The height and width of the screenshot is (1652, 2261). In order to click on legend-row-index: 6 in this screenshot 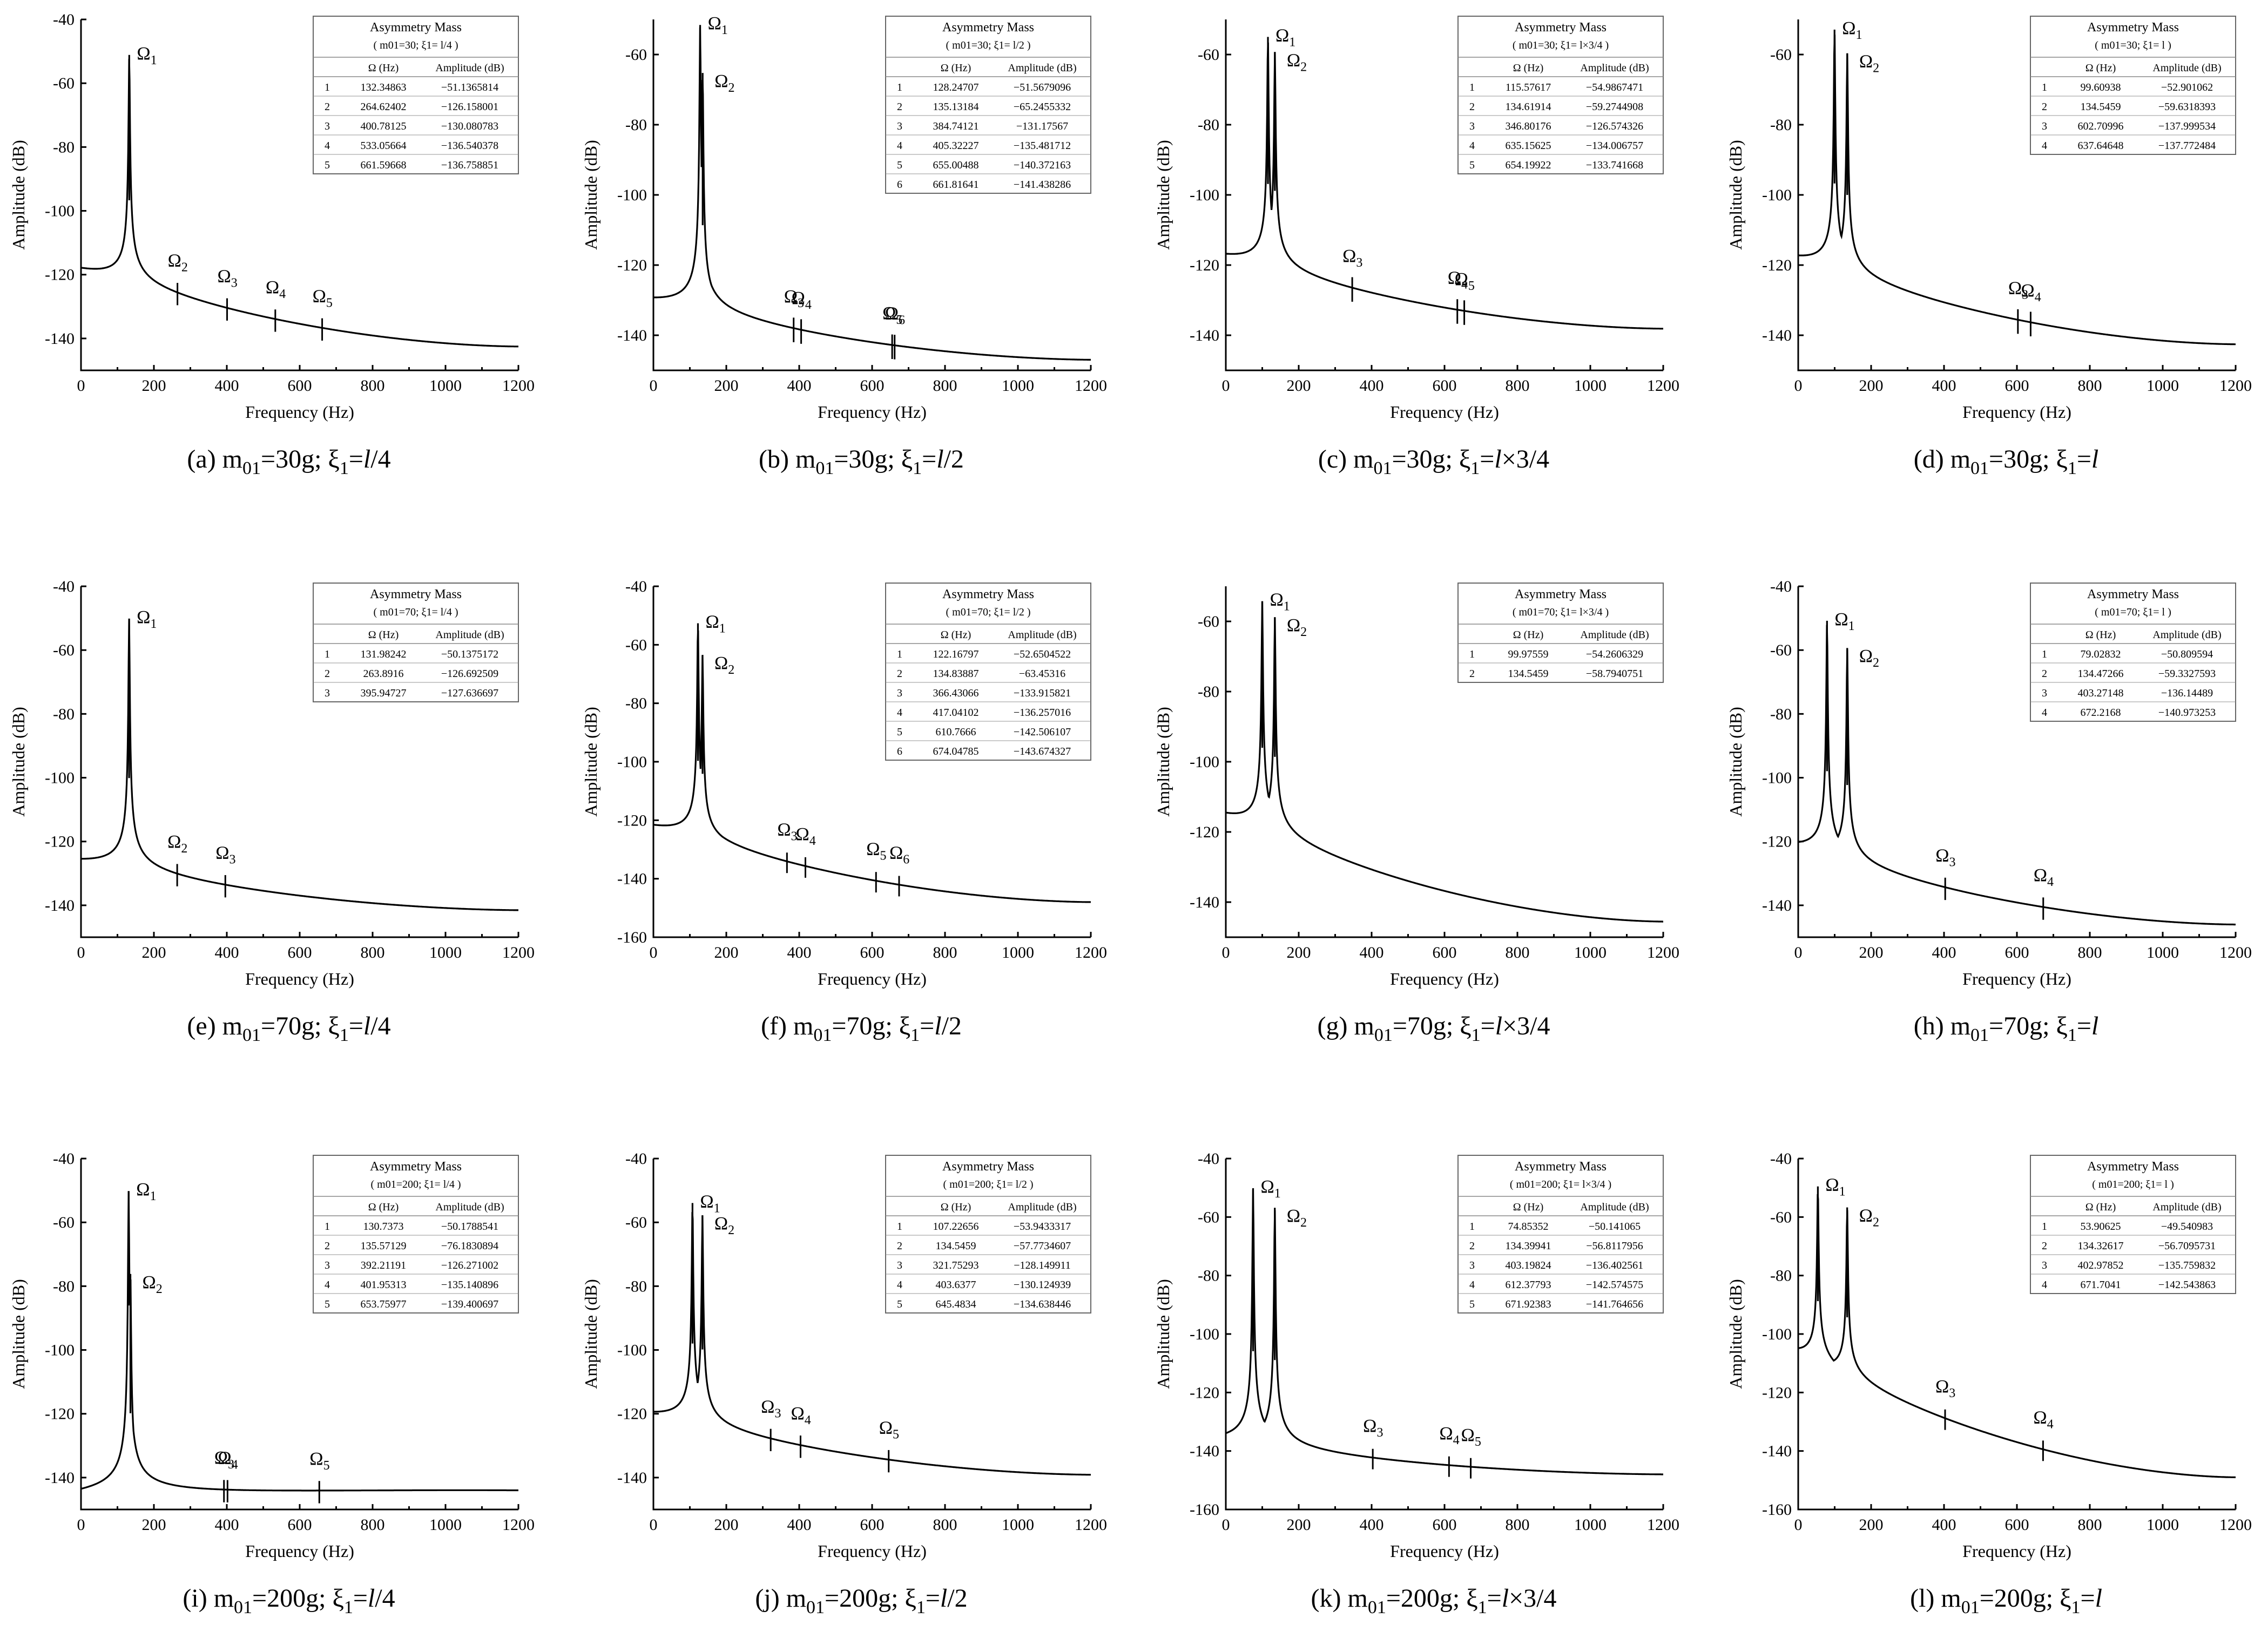, I will do `click(899, 185)`.